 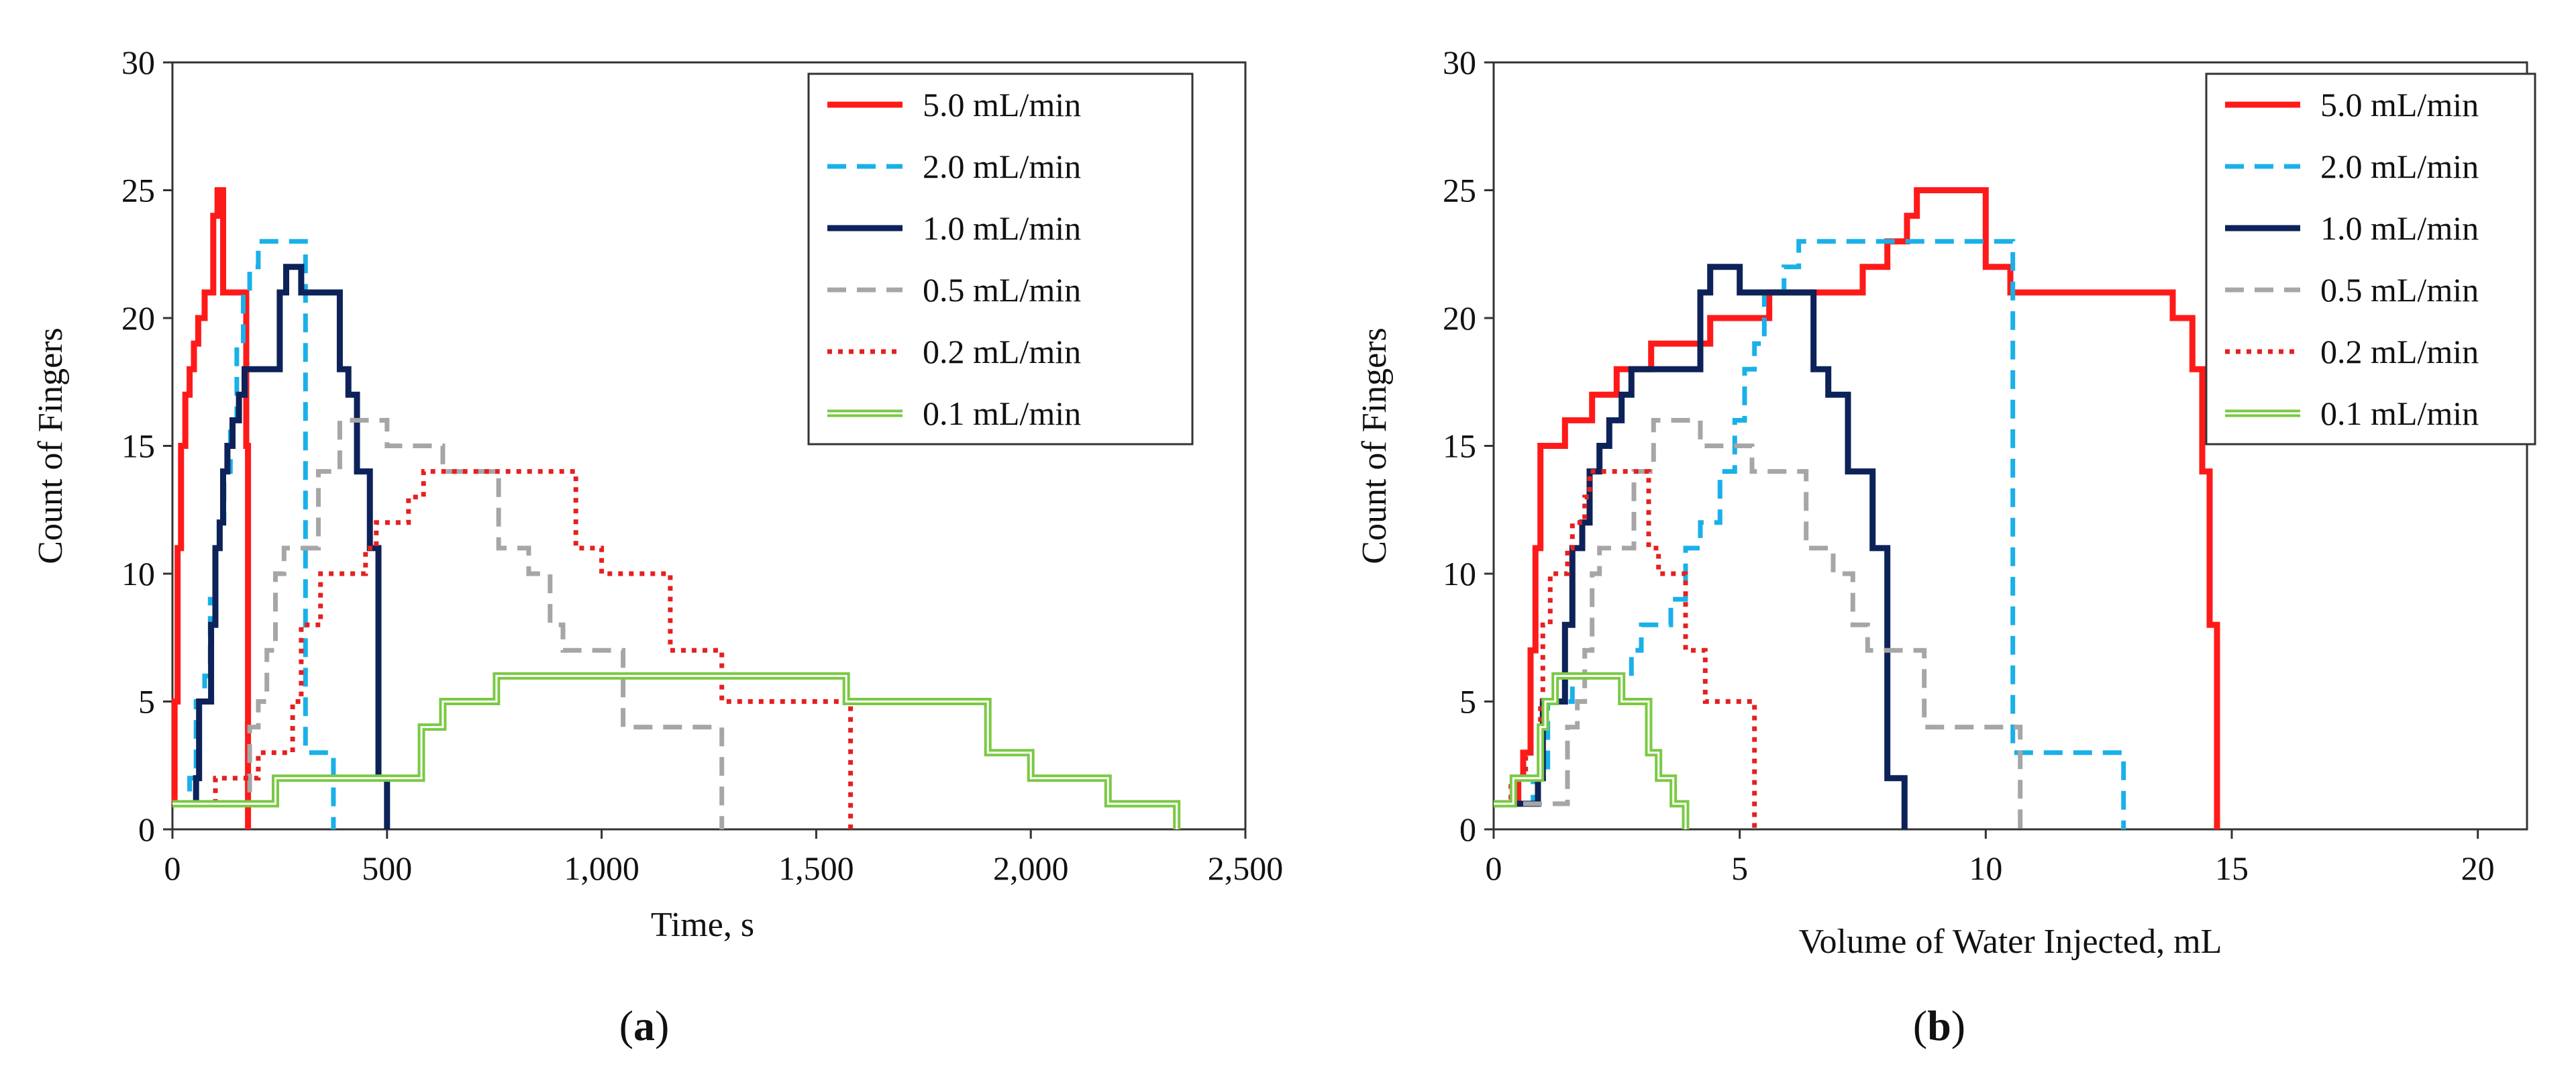 I want to click on x-tick-label: 20, so click(x=2478, y=868).